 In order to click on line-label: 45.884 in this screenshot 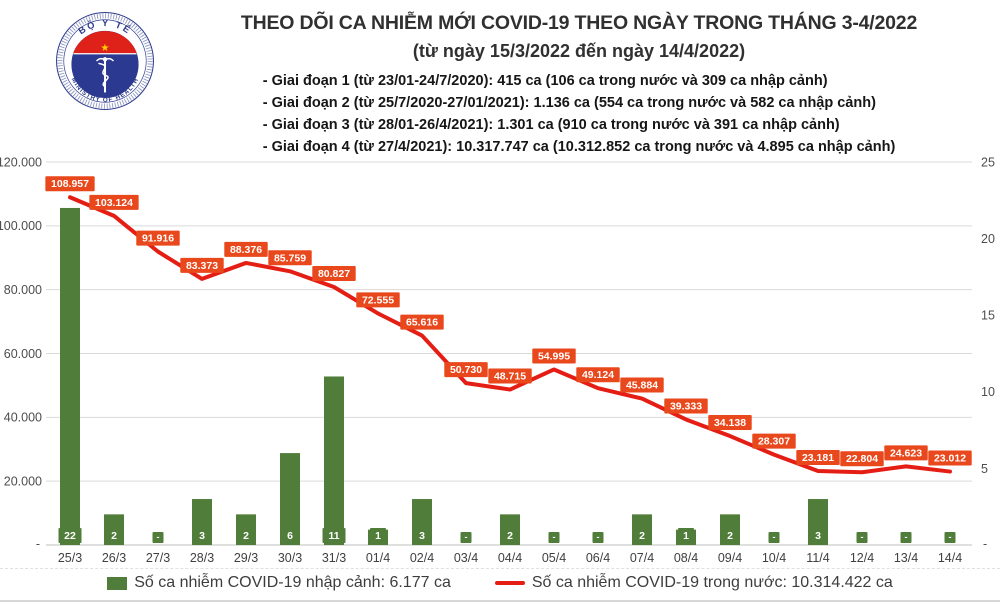, I will do `click(642, 386)`.